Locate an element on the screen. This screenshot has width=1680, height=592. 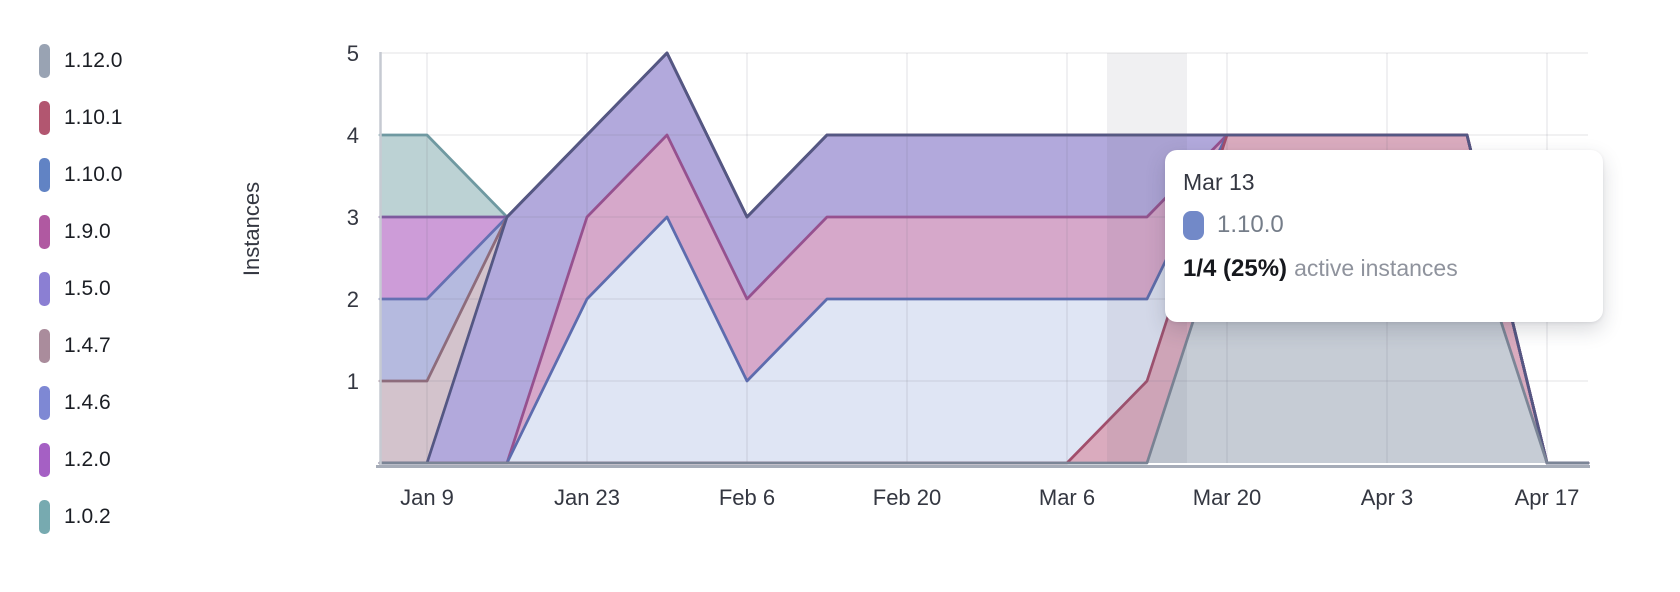
x-tick-label: Feb 6 is located at coordinates (747, 497).